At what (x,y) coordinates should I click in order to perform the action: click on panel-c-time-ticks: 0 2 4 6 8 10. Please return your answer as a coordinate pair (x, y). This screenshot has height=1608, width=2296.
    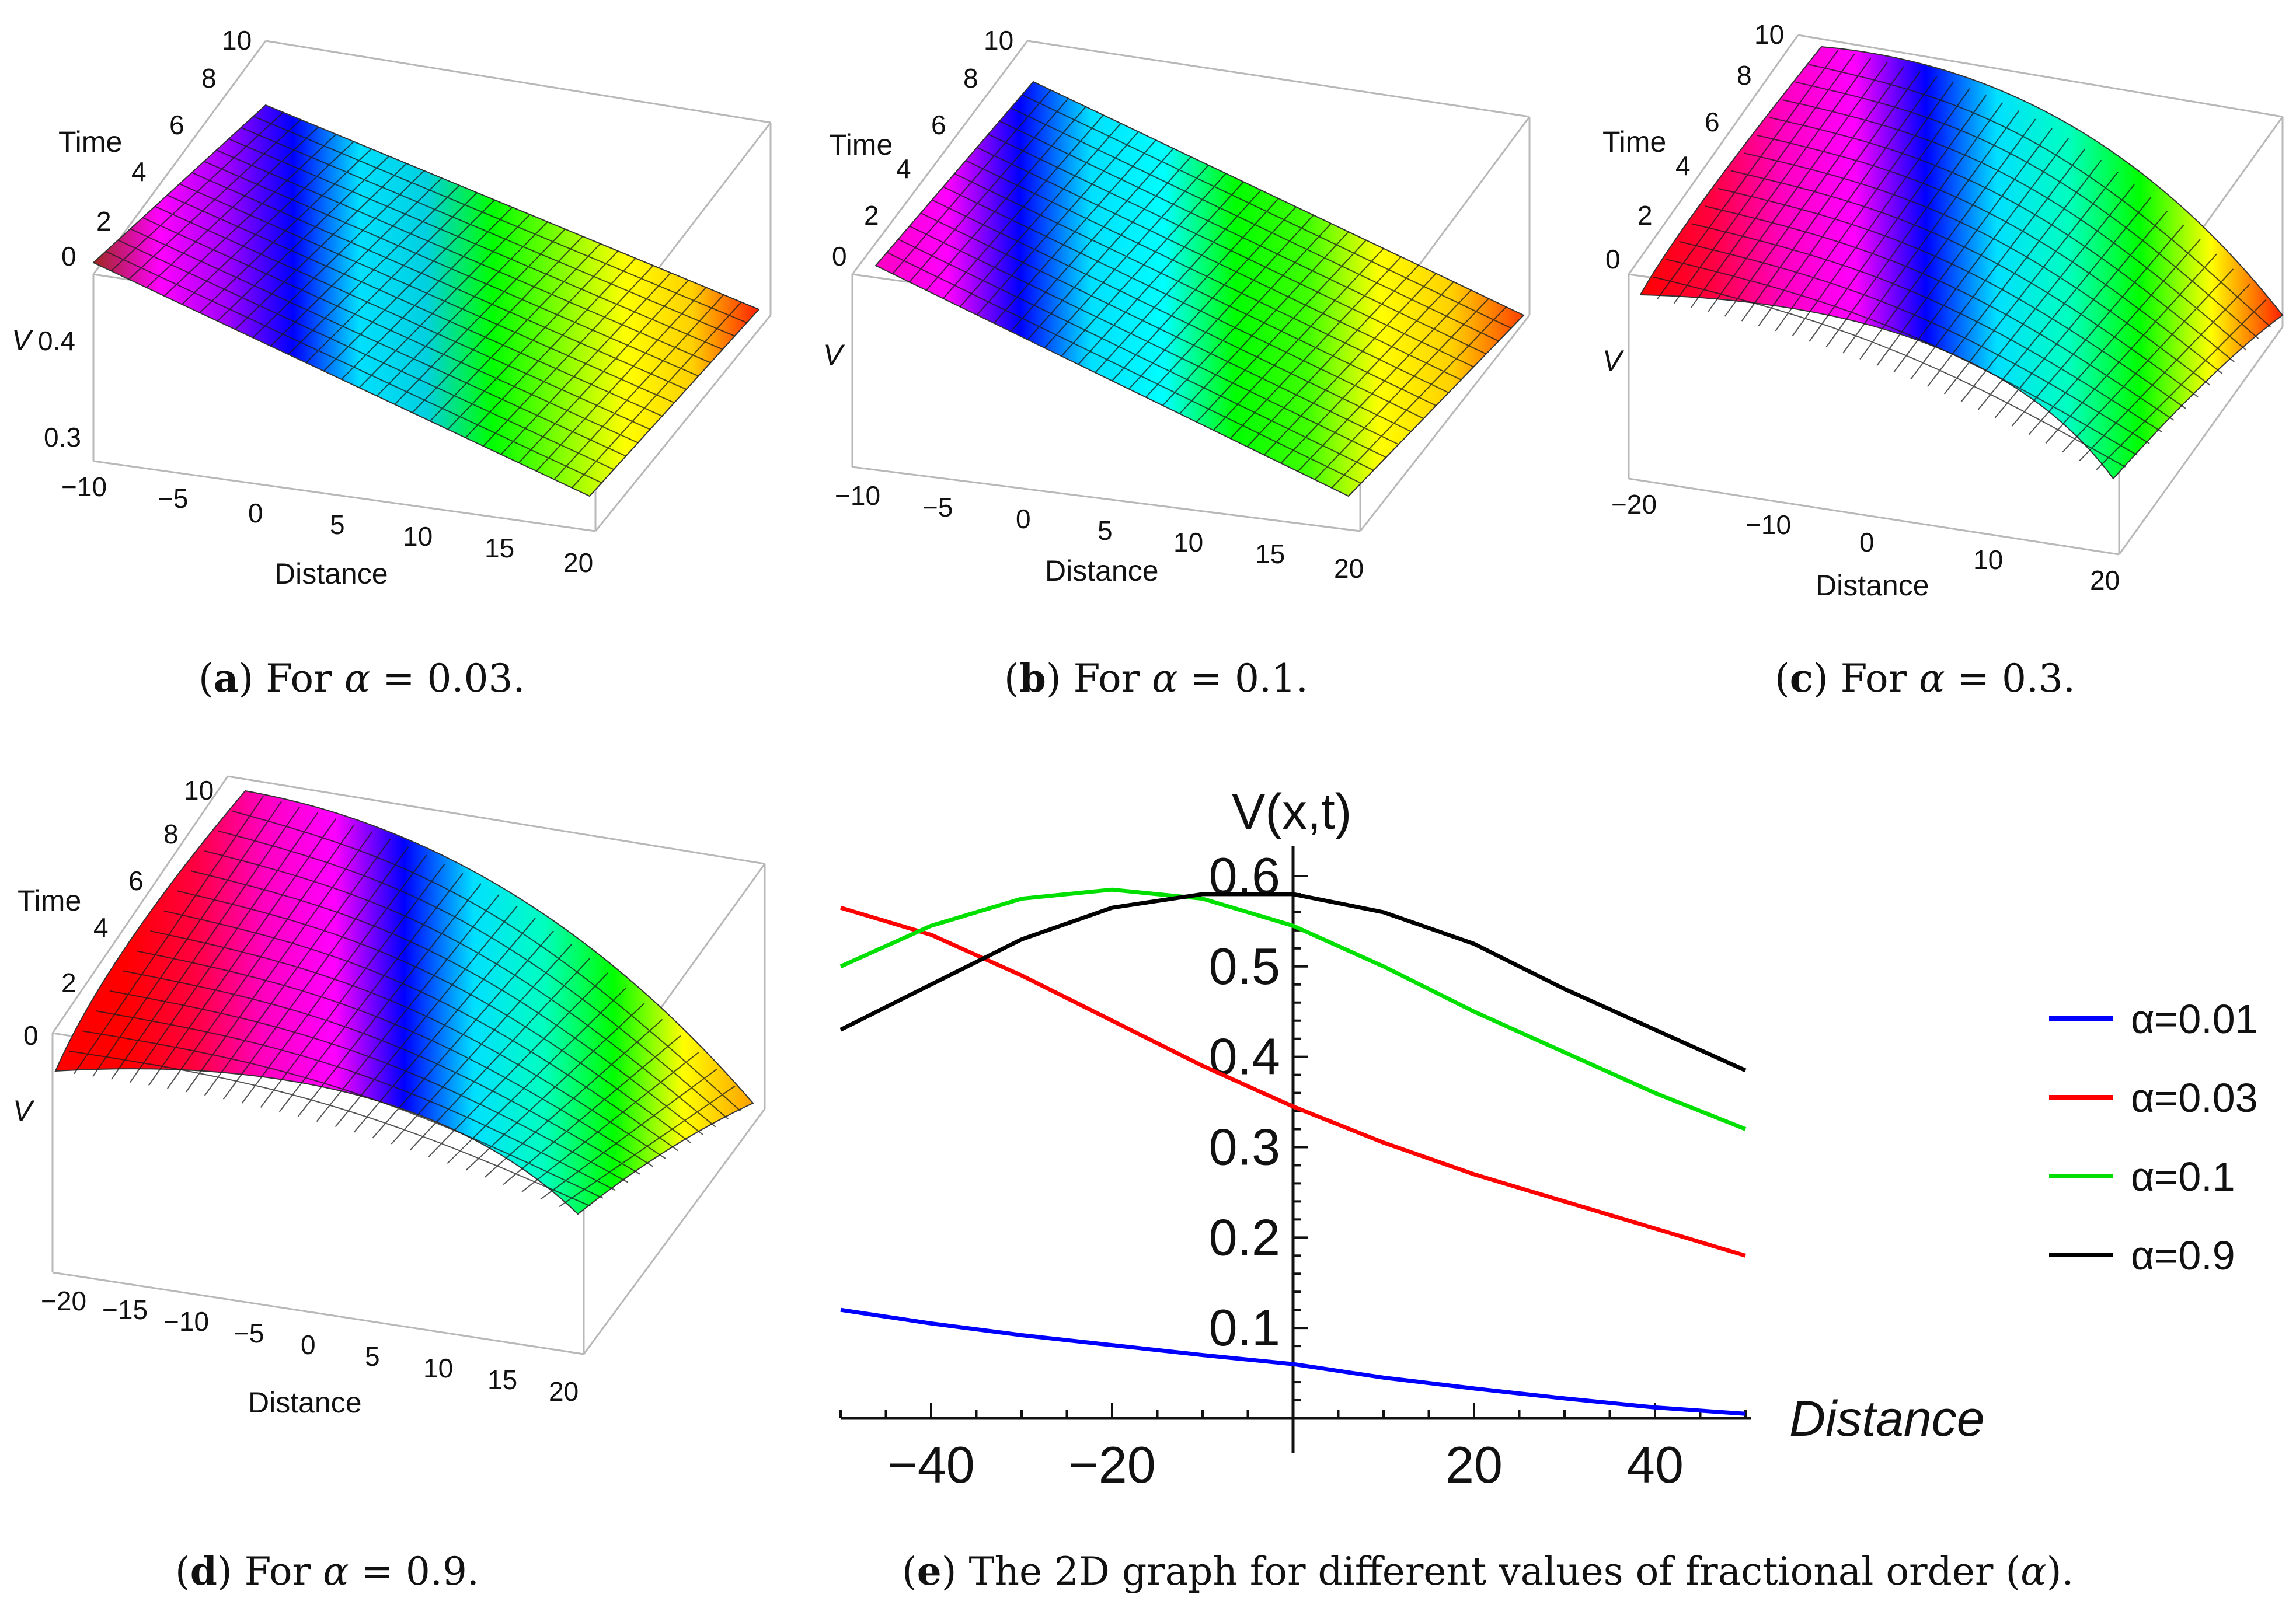
    Looking at the image, I should click on (1695, 146).